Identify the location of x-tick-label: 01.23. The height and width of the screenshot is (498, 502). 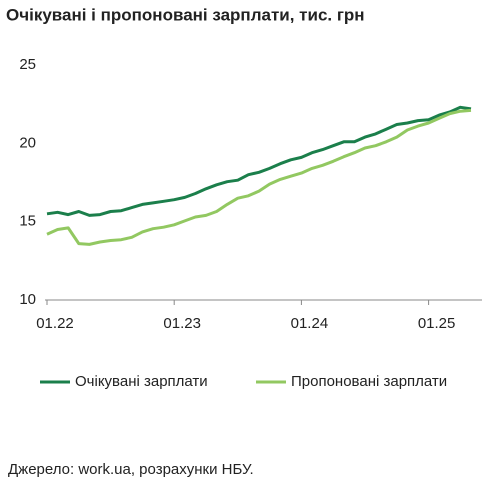
(182, 323).